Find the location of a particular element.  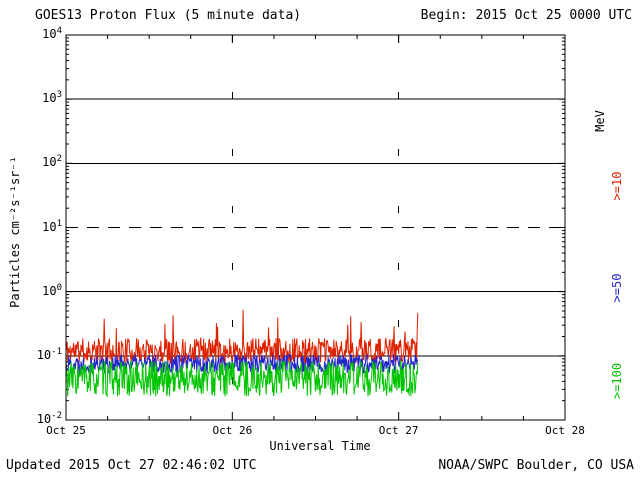

y-tick-label: 10⁻² is located at coordinates (49, 419).